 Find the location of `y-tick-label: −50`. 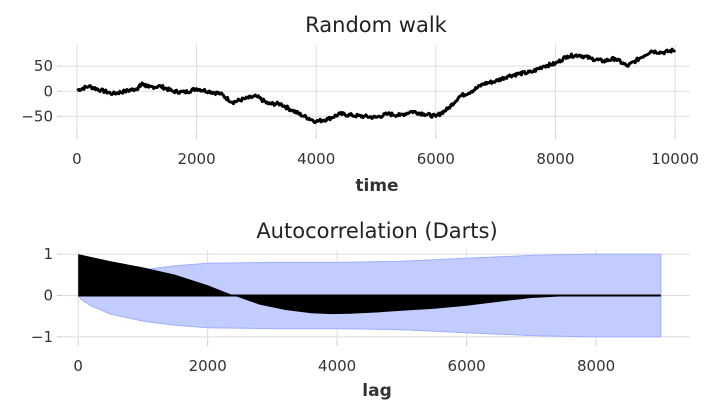

y-tick-label: −50 is located at coordinates (37, 116).